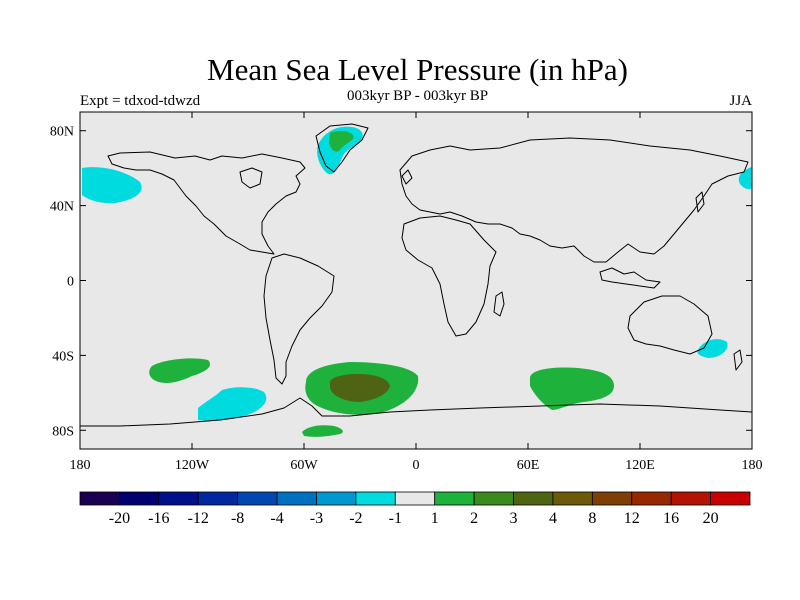 This screenshot has width=800, height=600. What do you see at coordinates (407, 177) in the screenshot?
I see `british-isles-coast` at bounding box center [407, 177].